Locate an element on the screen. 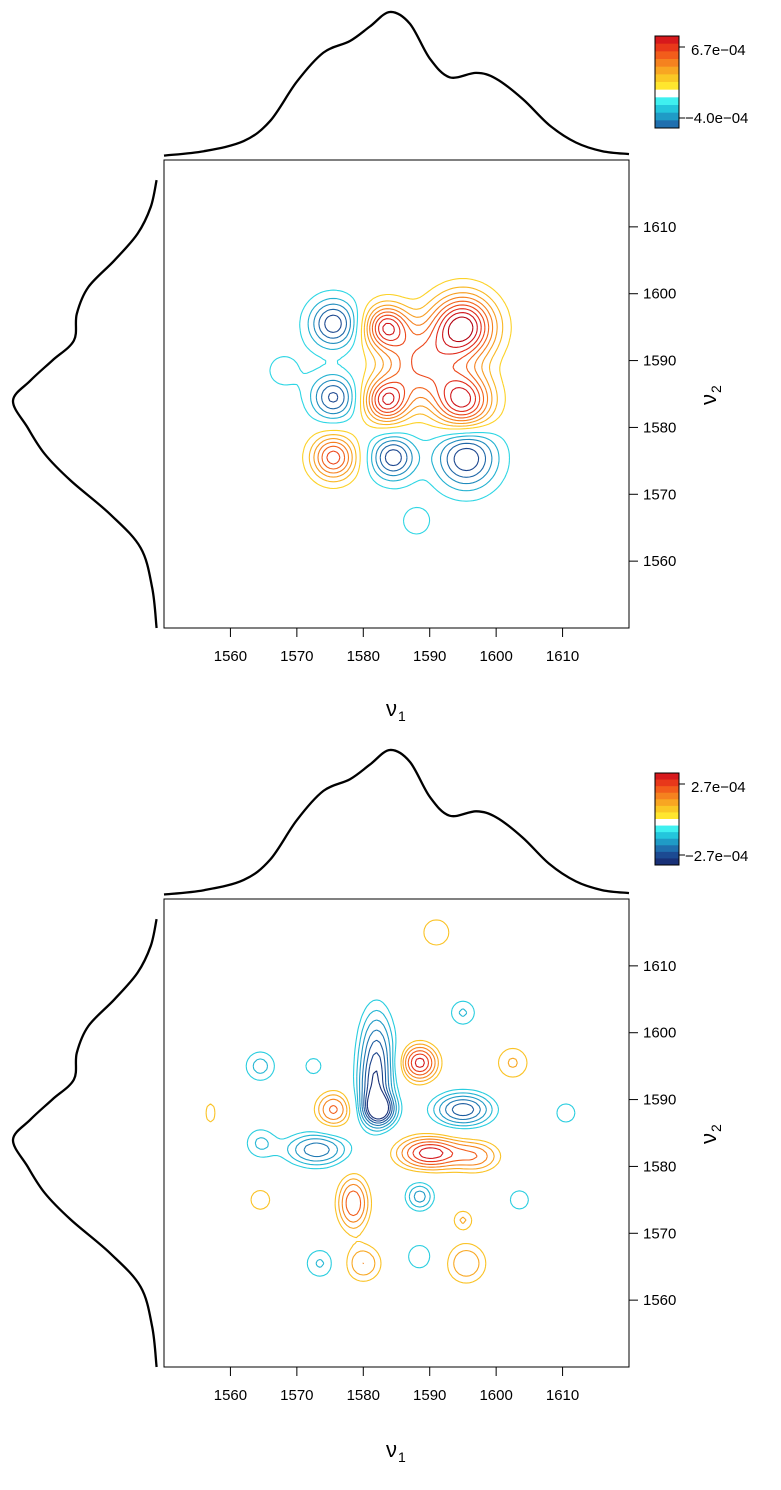 This screenshot has width=781, height=1490. panel-2-x-label-sub: 1 is located at coordinates (402, 1457).